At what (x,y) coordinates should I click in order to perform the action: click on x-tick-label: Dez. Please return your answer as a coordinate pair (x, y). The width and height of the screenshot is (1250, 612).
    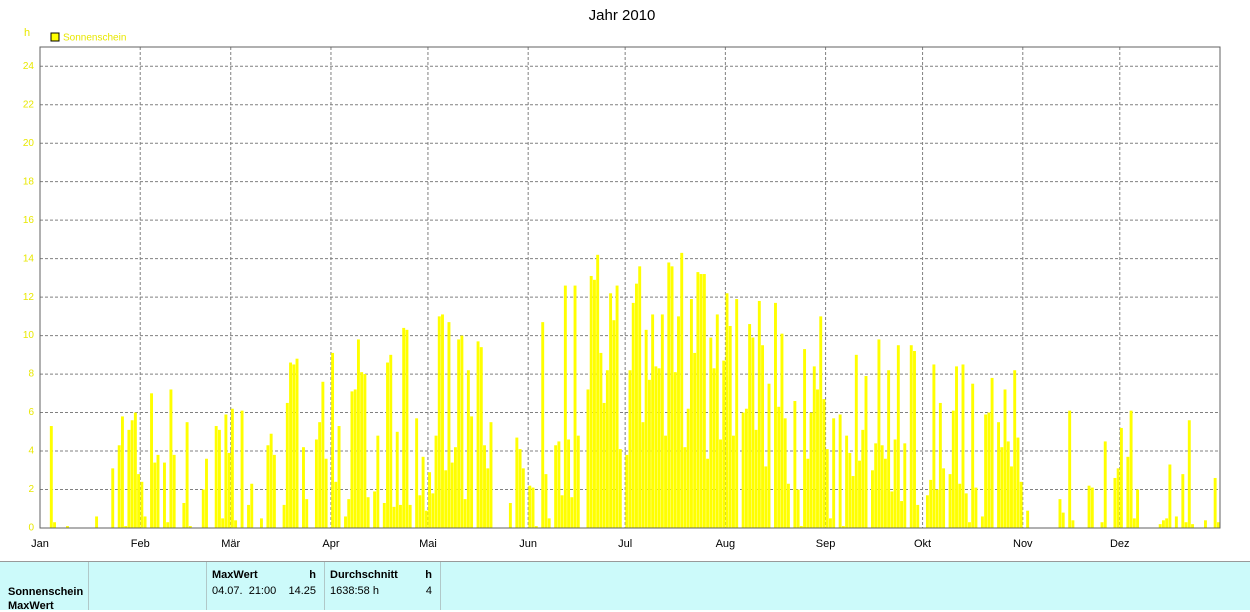
    Looking at the image, I should click on (1120, 544).